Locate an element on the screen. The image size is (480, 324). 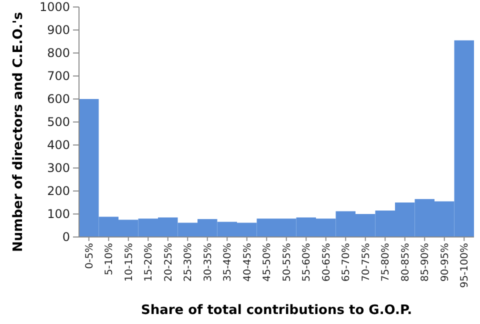
x-tick-label: 15-20% is located at coordinates (149, 262).